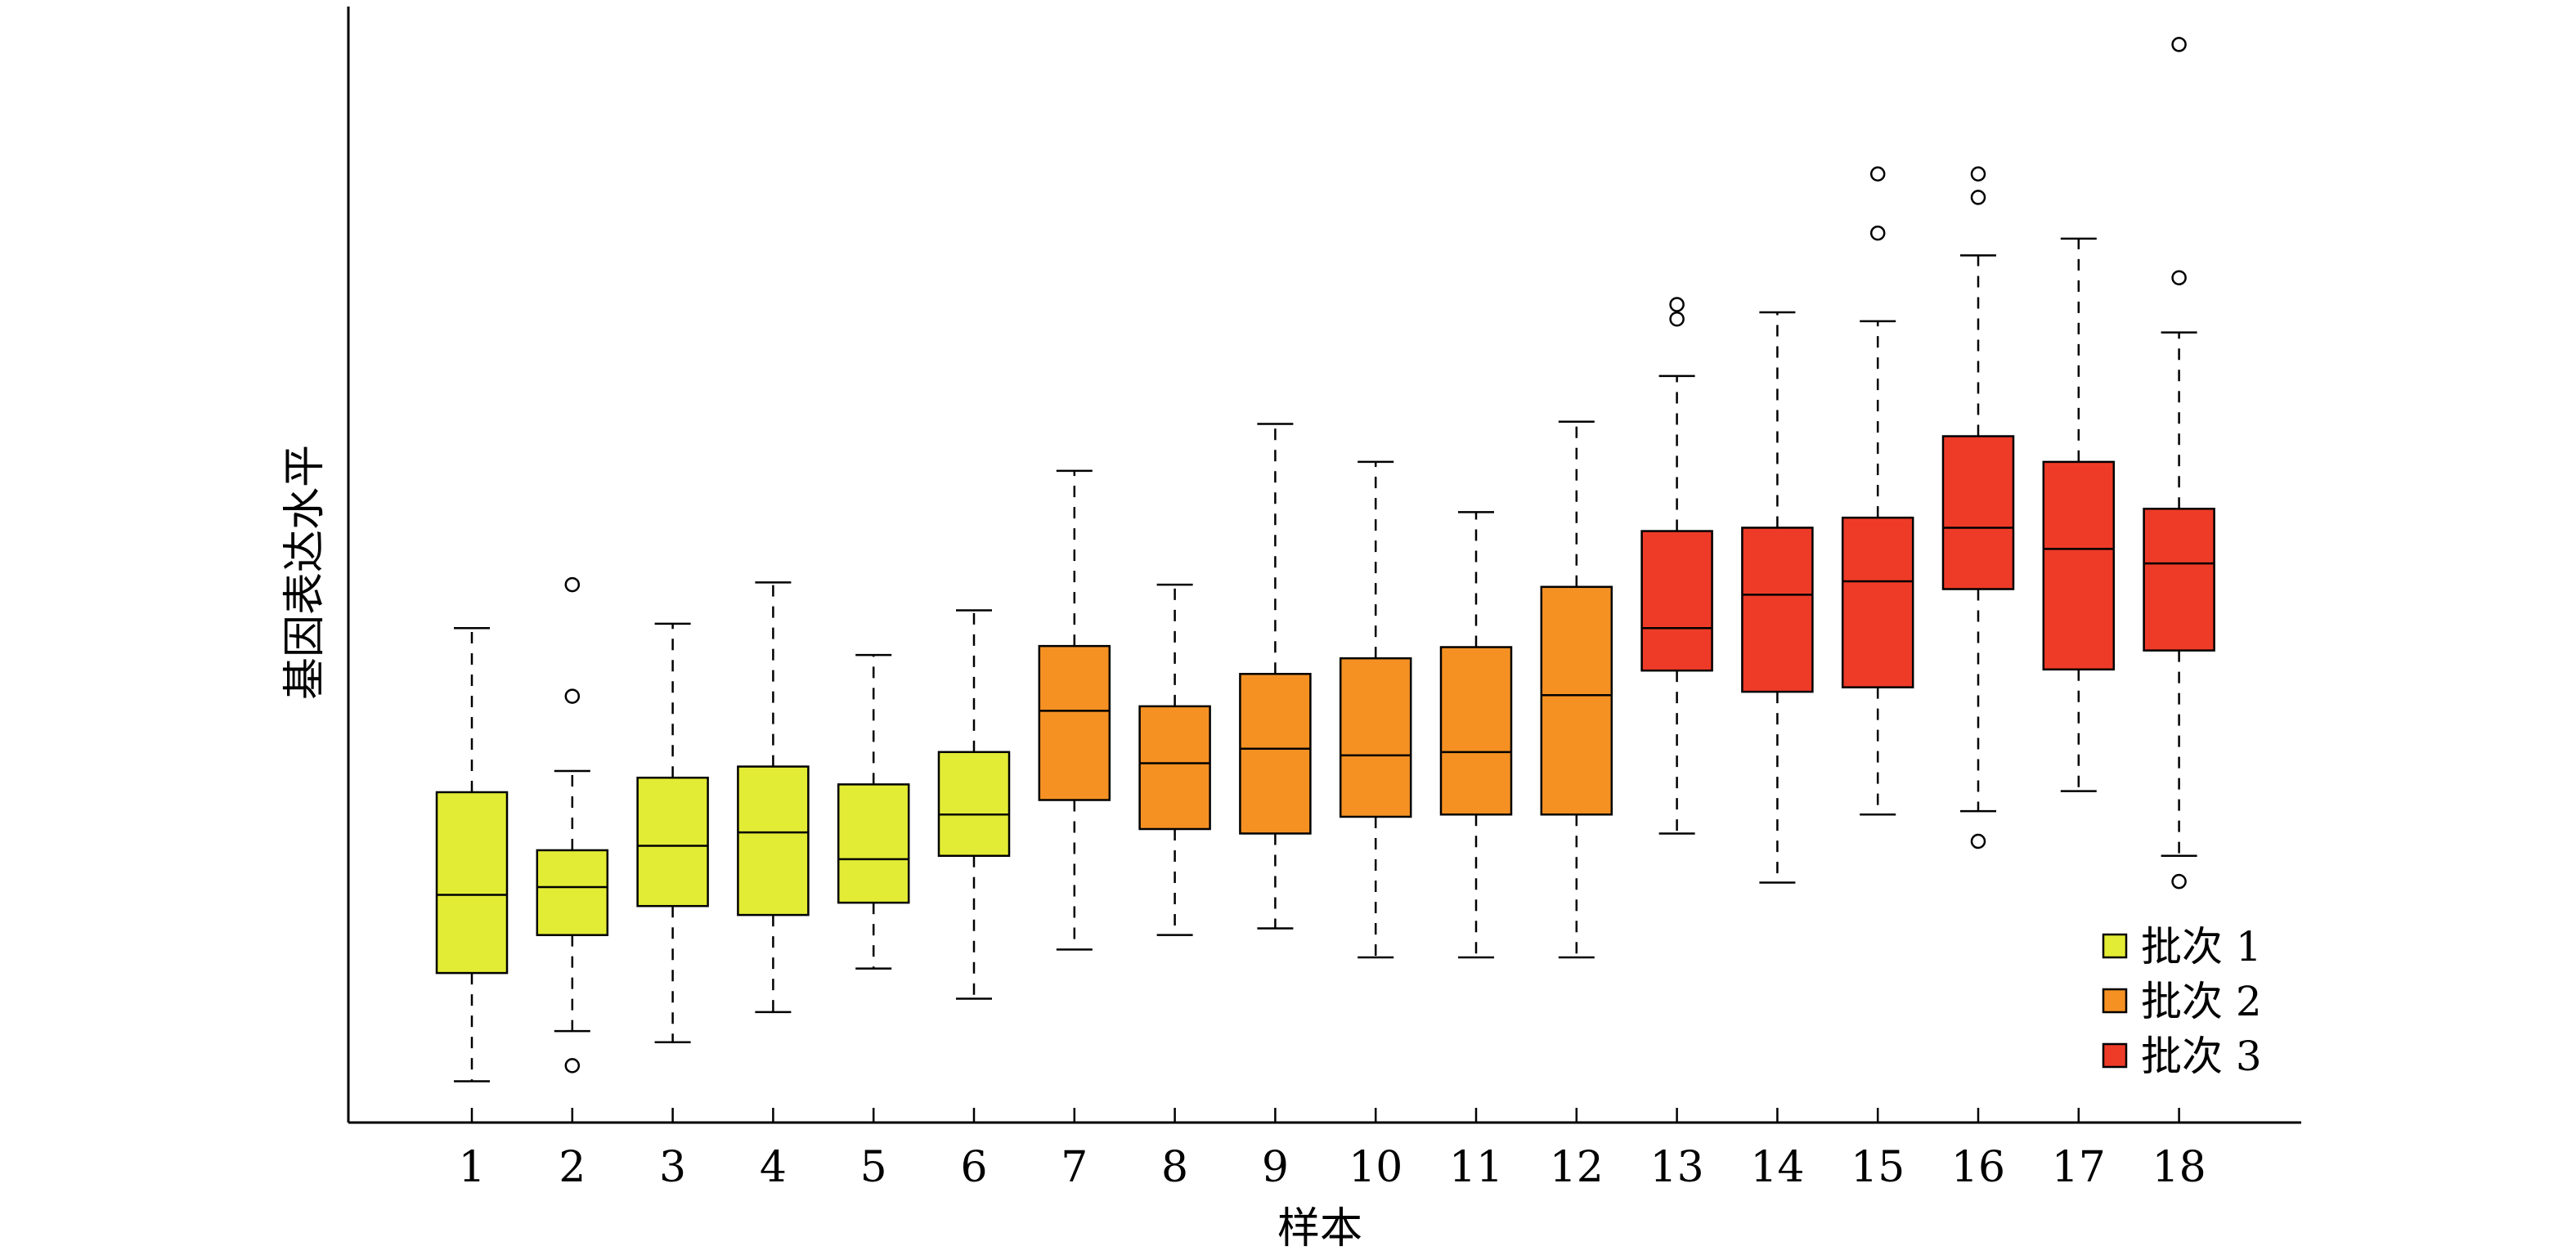  Describe the element at coordinates (471, 1167) in the screenshot. I see `x-tick-label: 1` at that location.